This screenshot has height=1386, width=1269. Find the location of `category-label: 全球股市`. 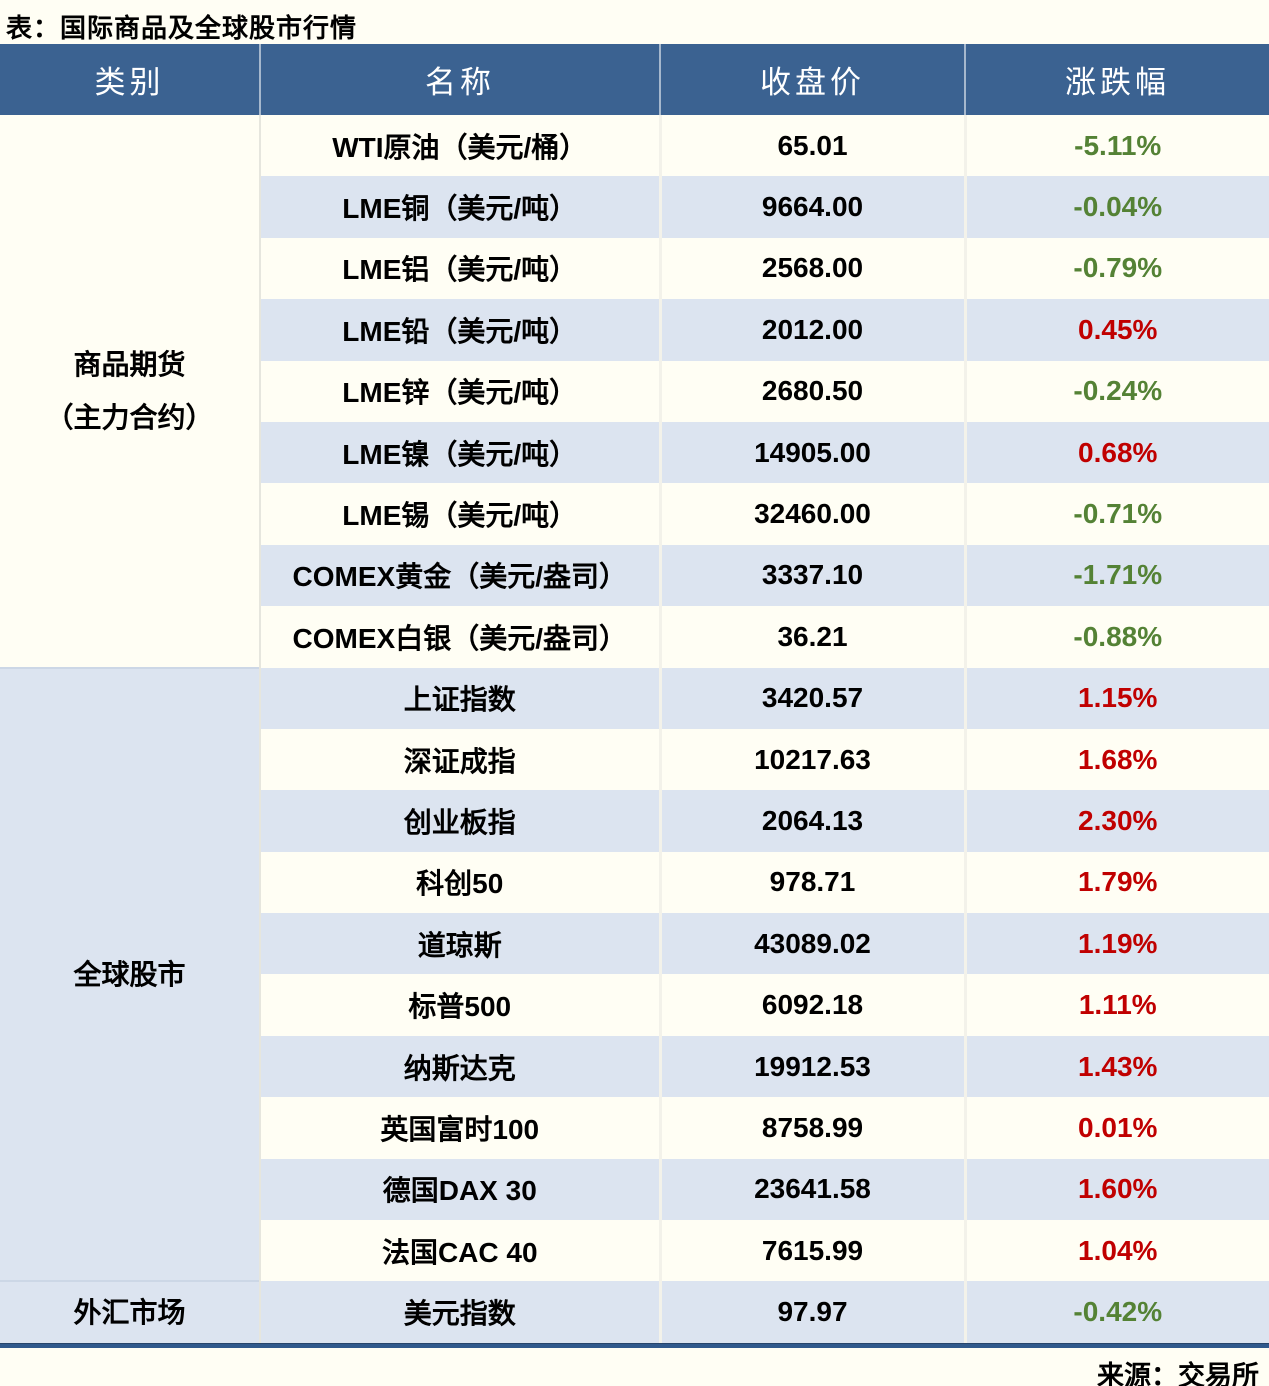

category-label: 全球股市 is located at coordinates (129, 974).